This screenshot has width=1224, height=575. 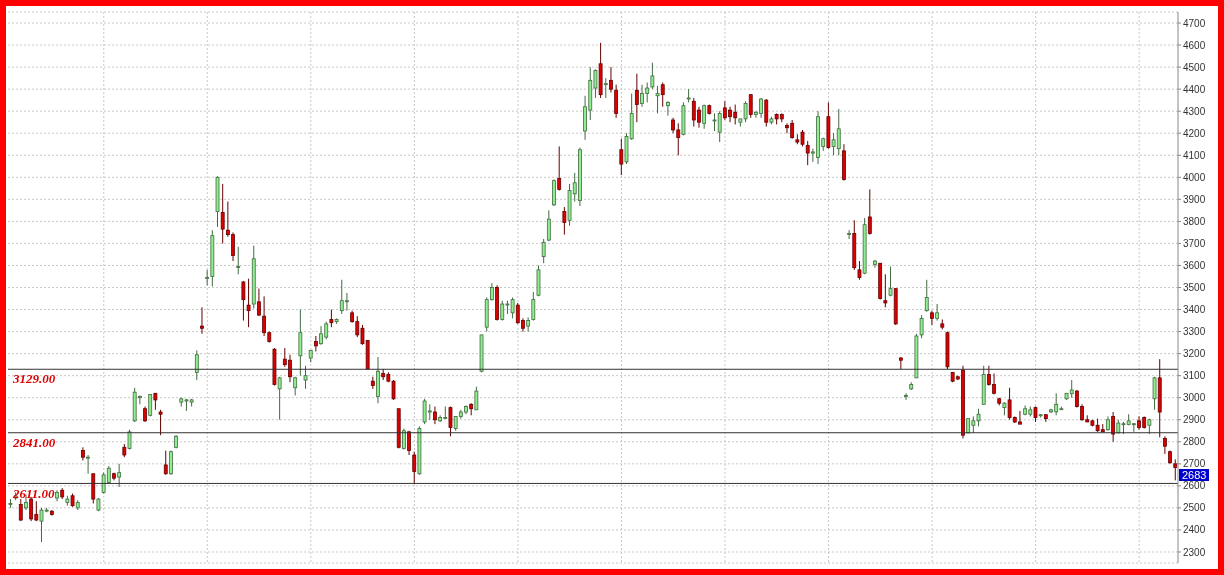 I want to click on y-tick-label: 2400, so click(x=1194, y=530).